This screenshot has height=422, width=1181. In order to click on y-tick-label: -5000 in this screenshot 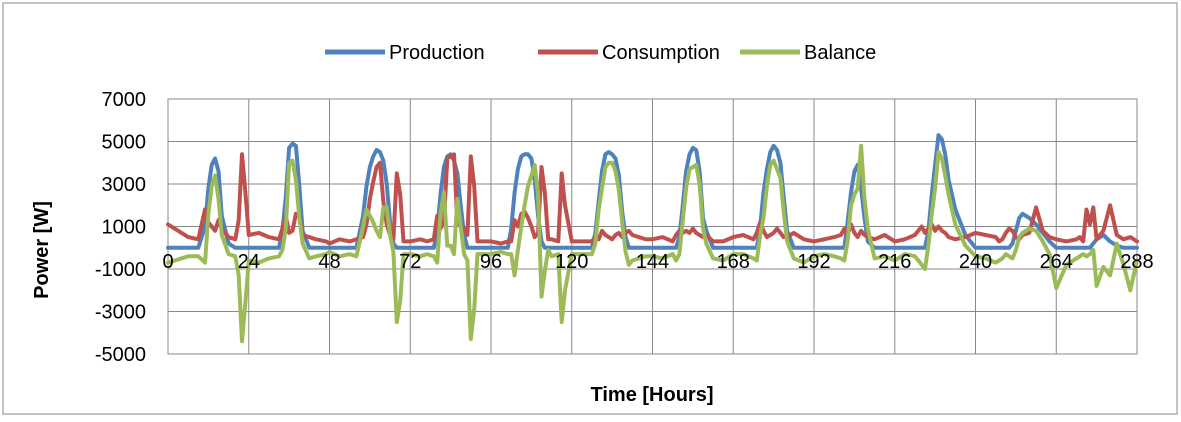, I will do `click(120, 355)`.